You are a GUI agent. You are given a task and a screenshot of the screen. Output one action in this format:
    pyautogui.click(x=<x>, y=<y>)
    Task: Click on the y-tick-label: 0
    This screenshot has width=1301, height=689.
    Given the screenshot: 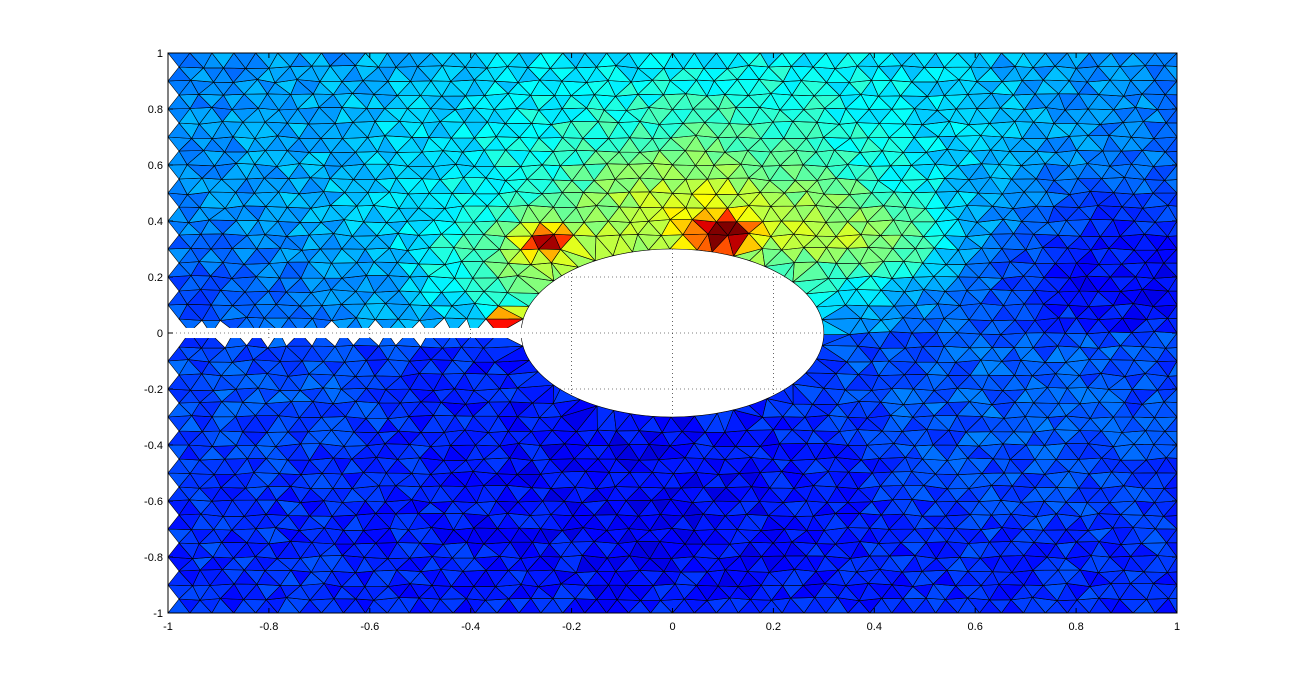 What is the action you would take?
    pyautogui.click(x=160, y=334)
    